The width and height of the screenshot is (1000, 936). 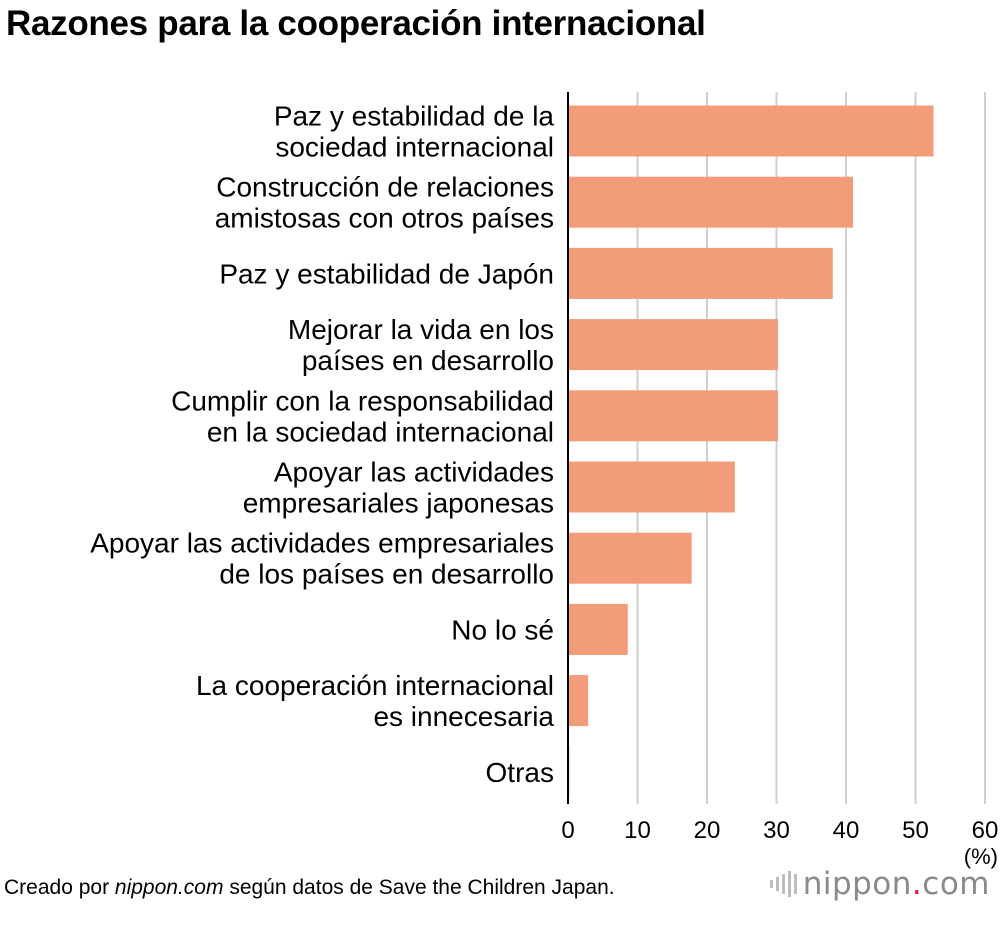 What do you see at coordinates (776, 830) in the screenshot?
I see `tick-label-30: 30` at bounding box center [776, 830].